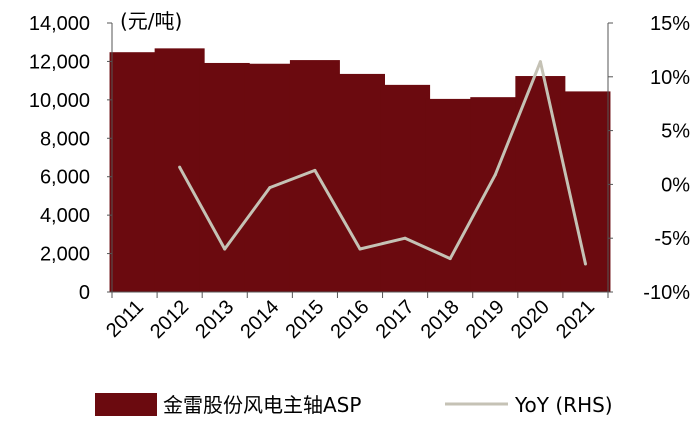 The width and height of the screenshot is (700, 431). Describe the element at coordinates (563, 405) in the screenshot. I see `legend-line-label: YoY (RHS)` at that location.